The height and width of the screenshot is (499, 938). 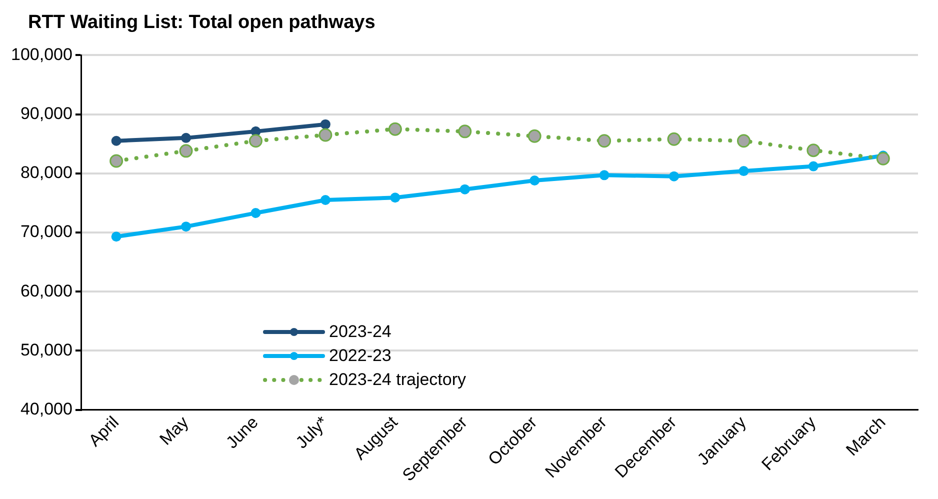 What do you see at coordinates (46, 172) in the screenshot?
I see `y-tick-label: 80,000` at bounding box center [46, 172].